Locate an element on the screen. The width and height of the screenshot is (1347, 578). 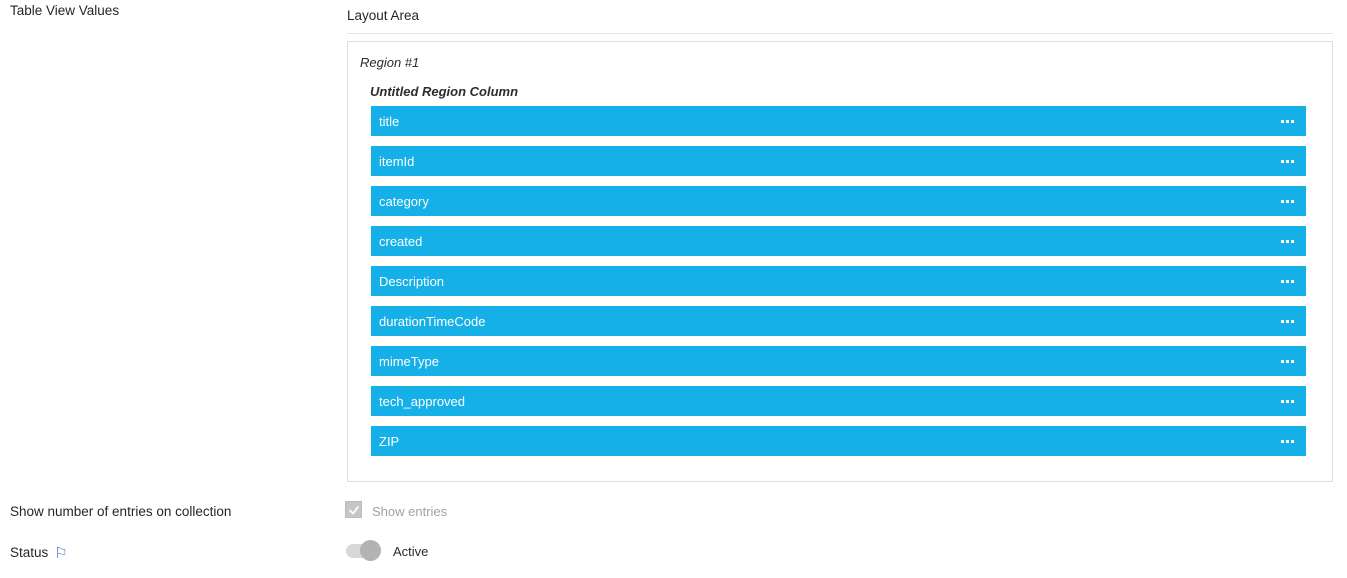
field-bar-label: ZIP is located at coordinates (389, 441).